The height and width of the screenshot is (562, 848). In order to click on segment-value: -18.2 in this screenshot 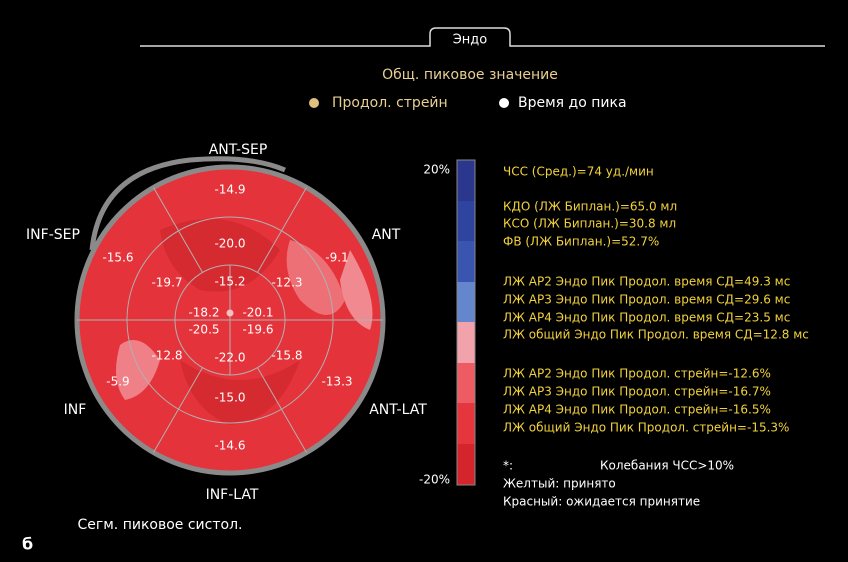, I will do `click(203, 313)`.